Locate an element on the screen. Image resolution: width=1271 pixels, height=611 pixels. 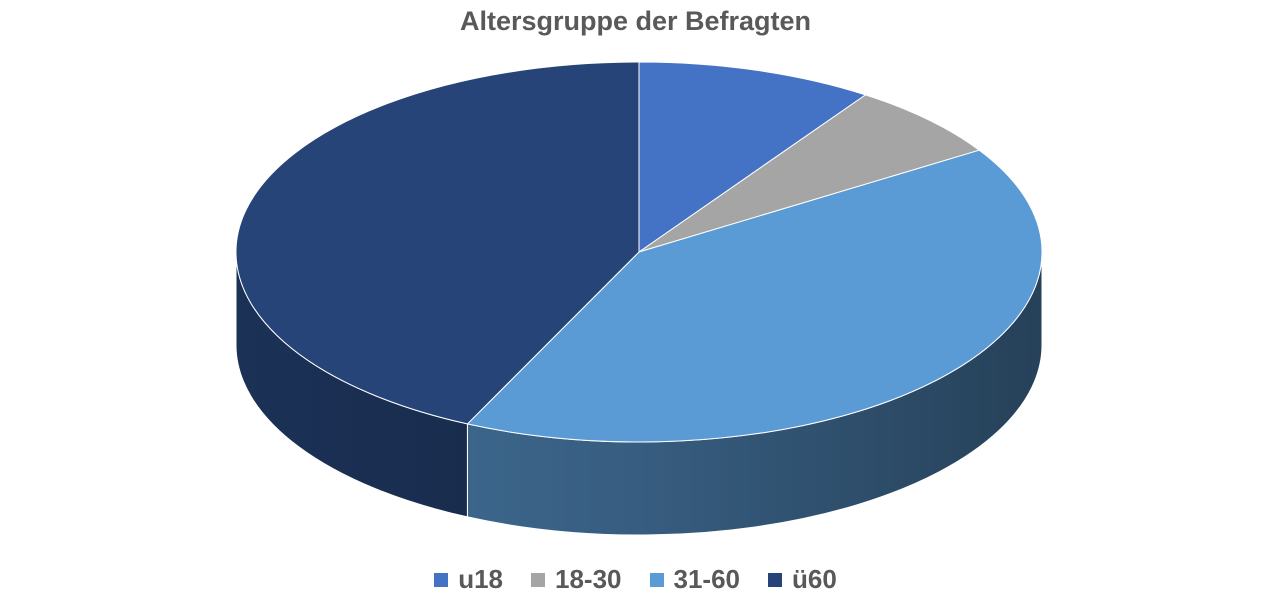
legend-item-31-60: 31-60 is located at coordinates (695, 579).